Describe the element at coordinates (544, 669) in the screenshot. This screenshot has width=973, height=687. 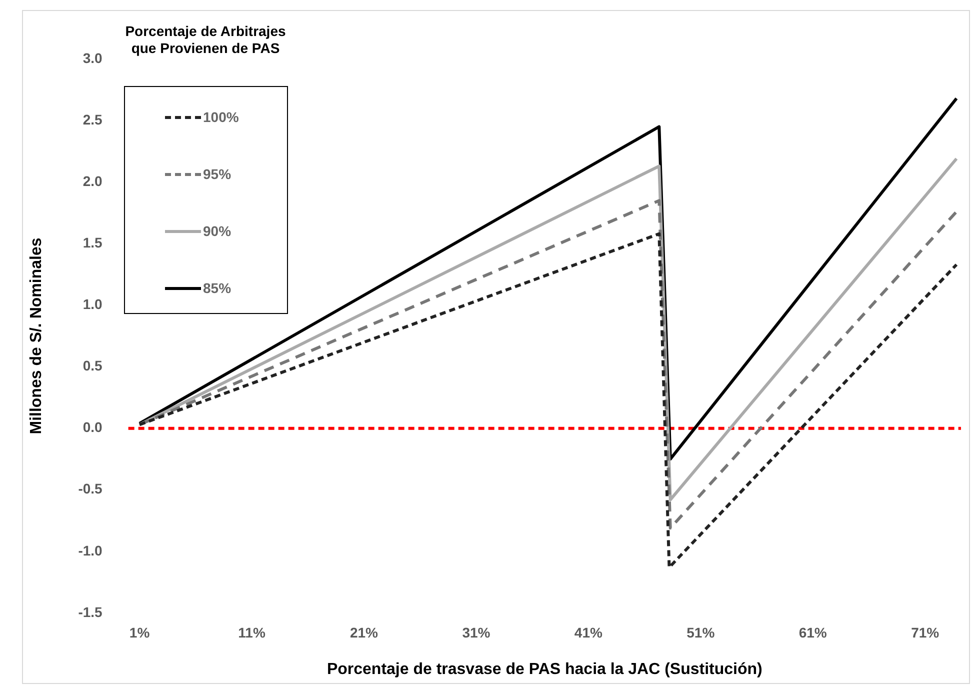
I see `x-axis-title: Porcentaje de trasvase de PAS hacia la JAC (Sustitución)` at that location.